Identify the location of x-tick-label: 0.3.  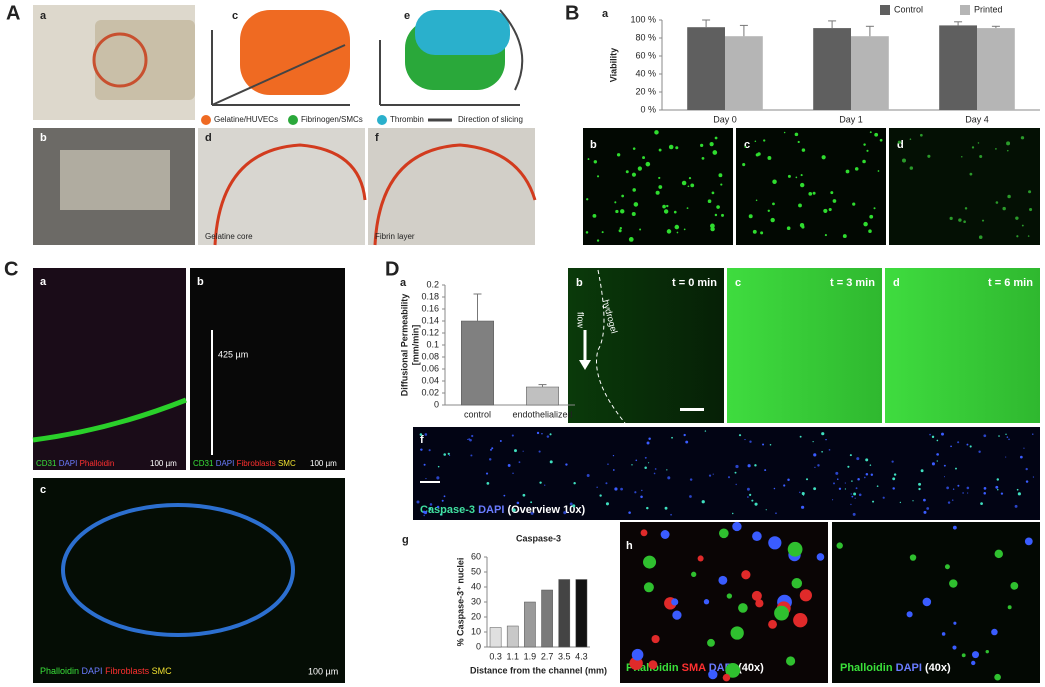
(495, 656).